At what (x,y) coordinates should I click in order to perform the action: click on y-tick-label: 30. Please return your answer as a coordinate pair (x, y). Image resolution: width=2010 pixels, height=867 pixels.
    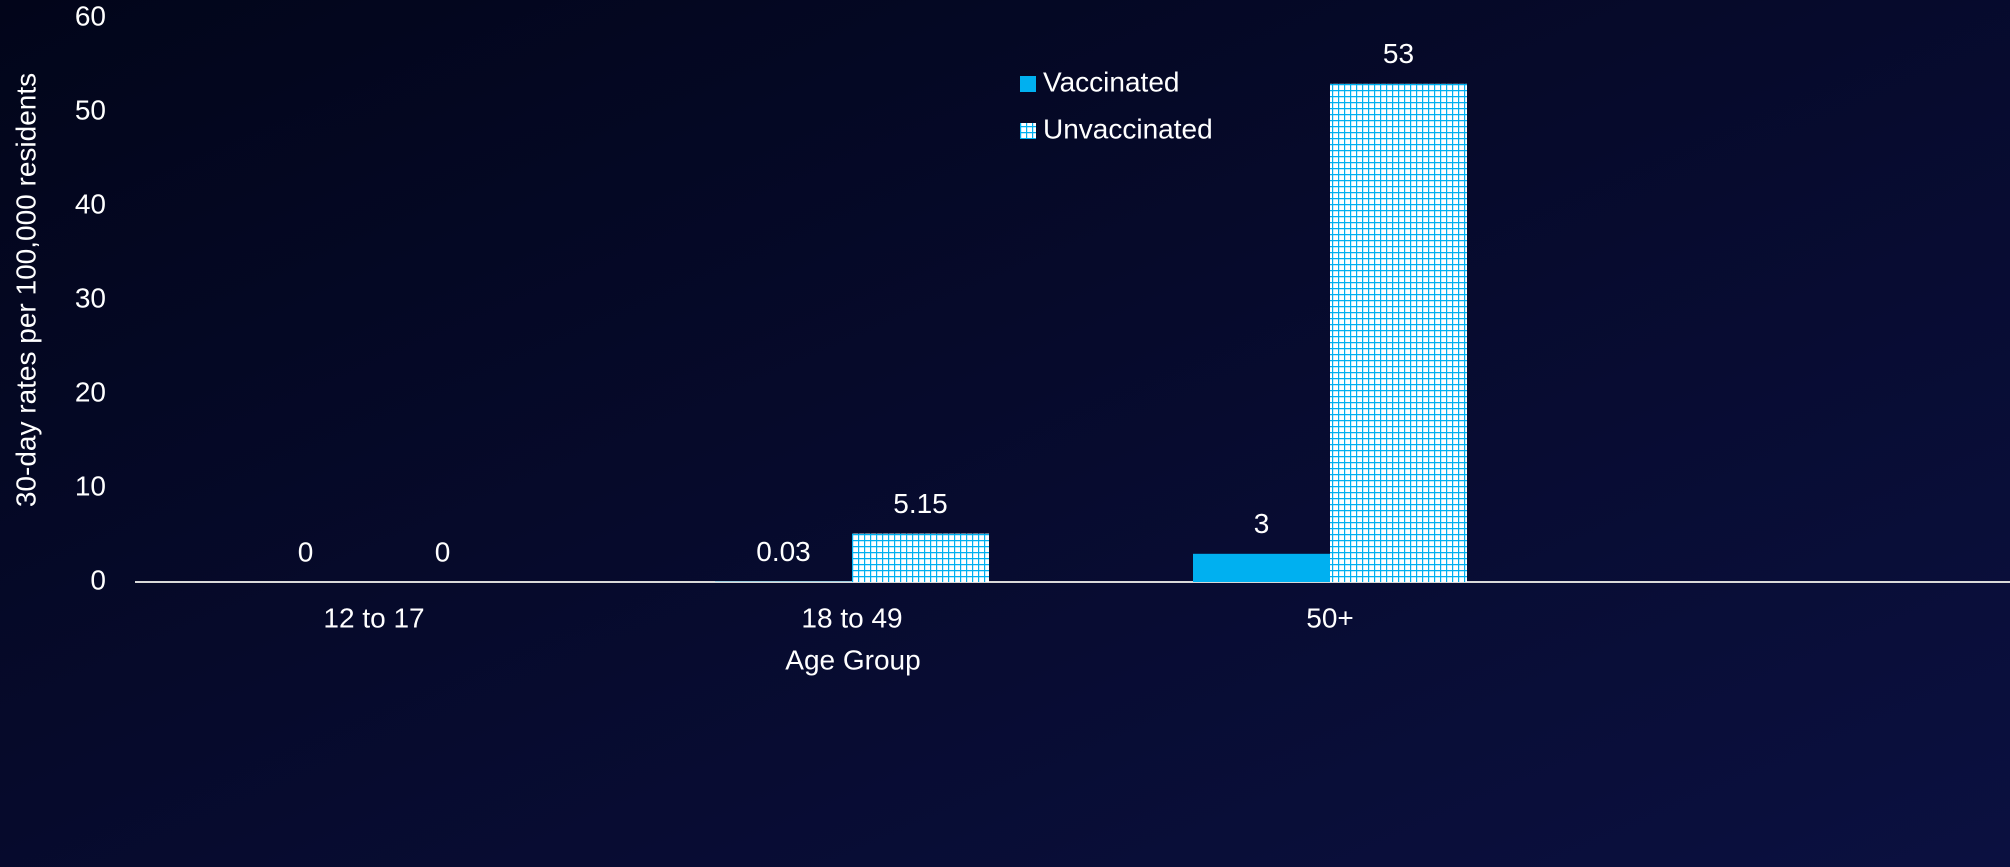
    Looking at the image, I should click on (90, 297).